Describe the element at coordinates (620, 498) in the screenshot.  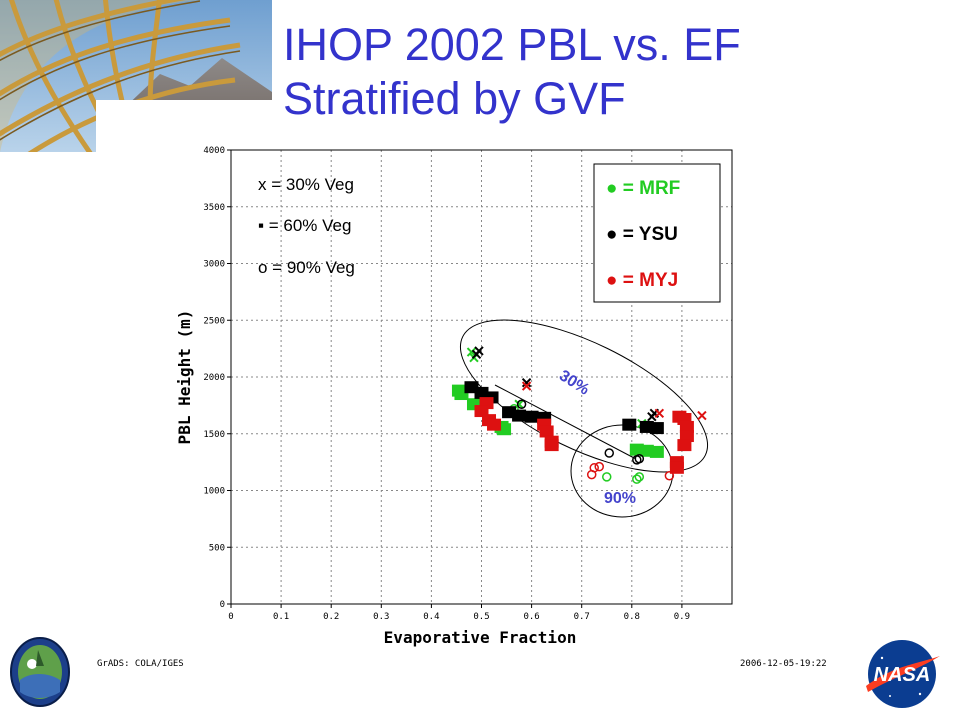
I see `annotation-90: 90%` at that location.